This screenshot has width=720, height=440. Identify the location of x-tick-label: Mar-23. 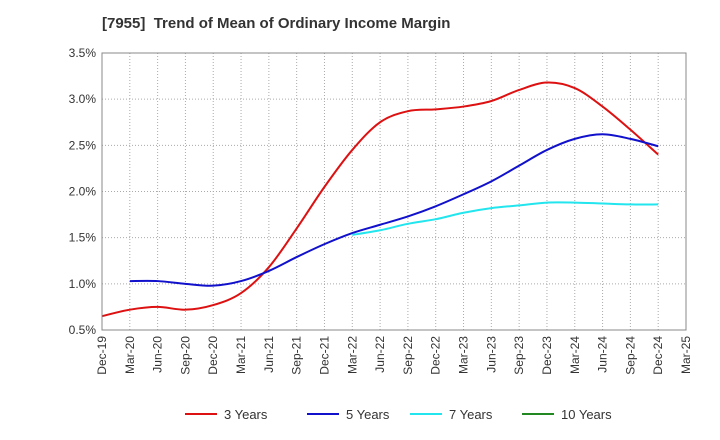
(464, 355).